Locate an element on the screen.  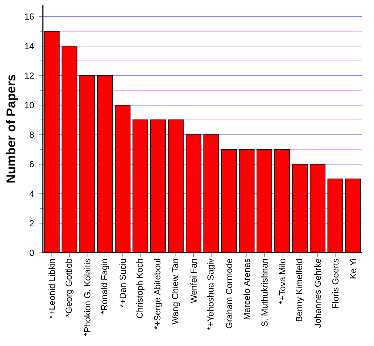
x-tick-label: Graham Cormode is located at coordinates (229, 294).